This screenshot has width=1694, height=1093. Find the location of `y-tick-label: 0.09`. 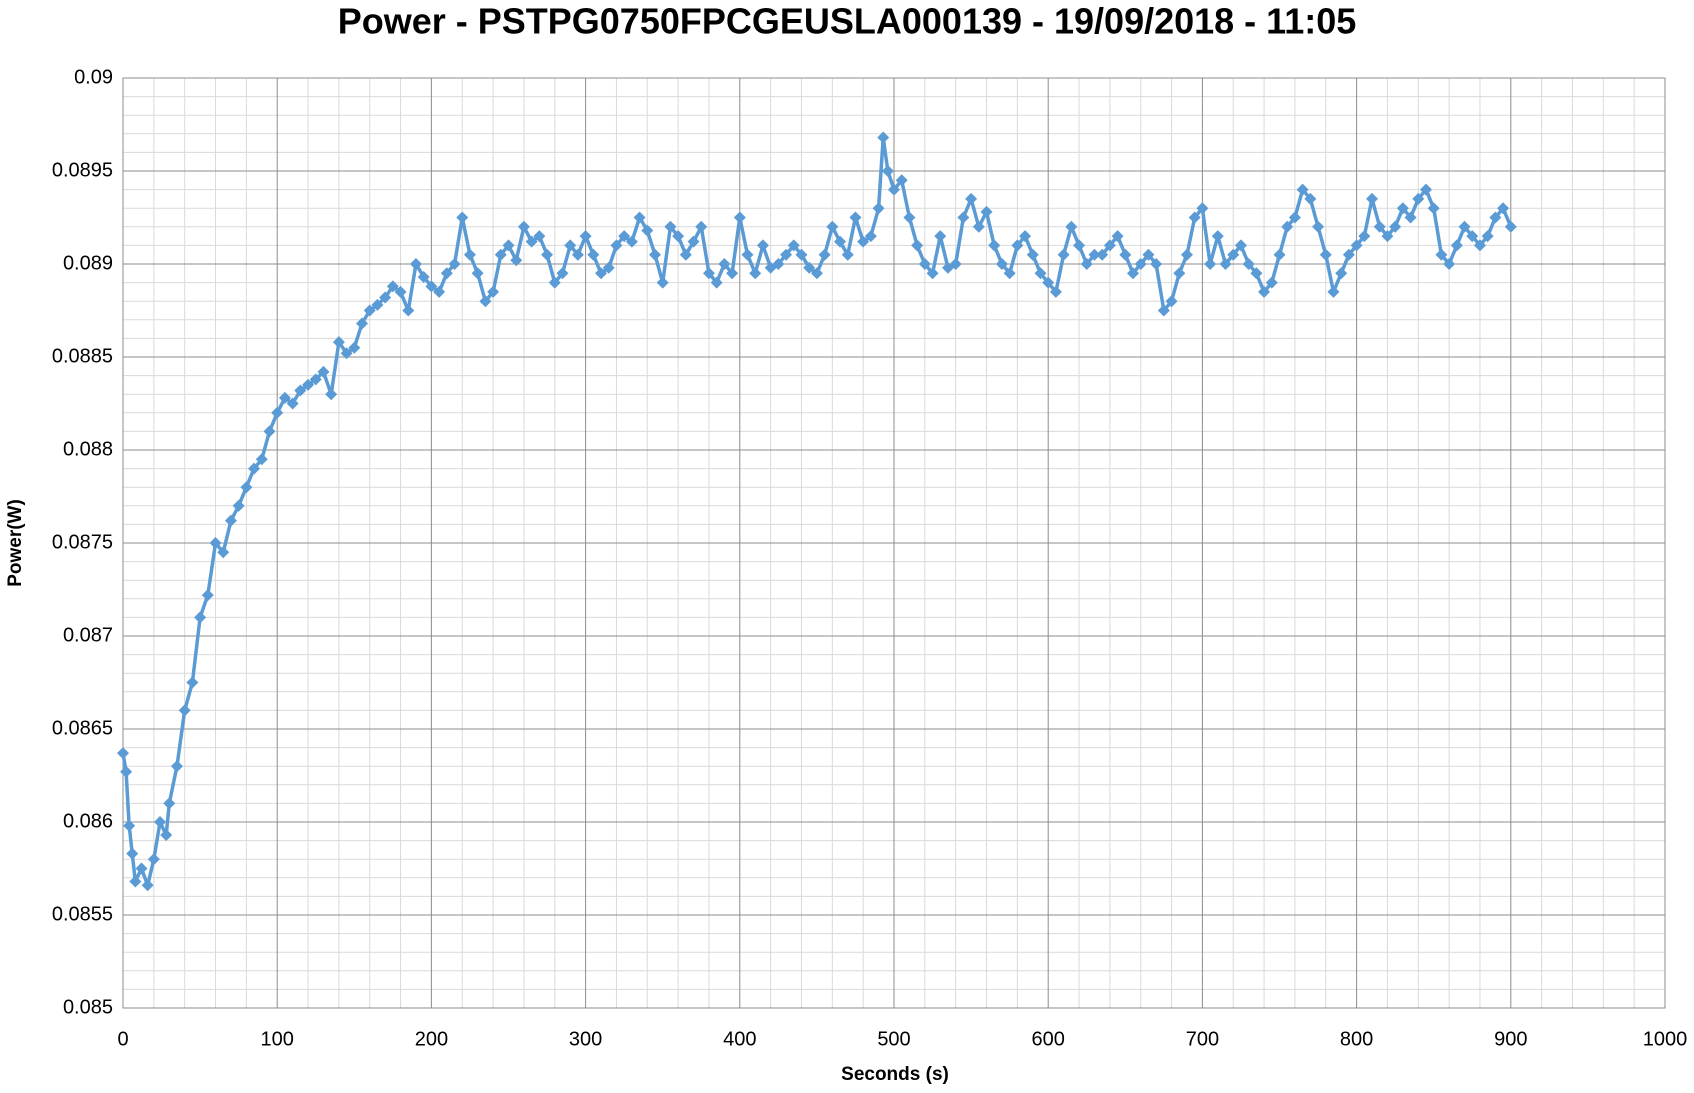

y-tick-label: 0.09 is located at coordinates (93, 77).